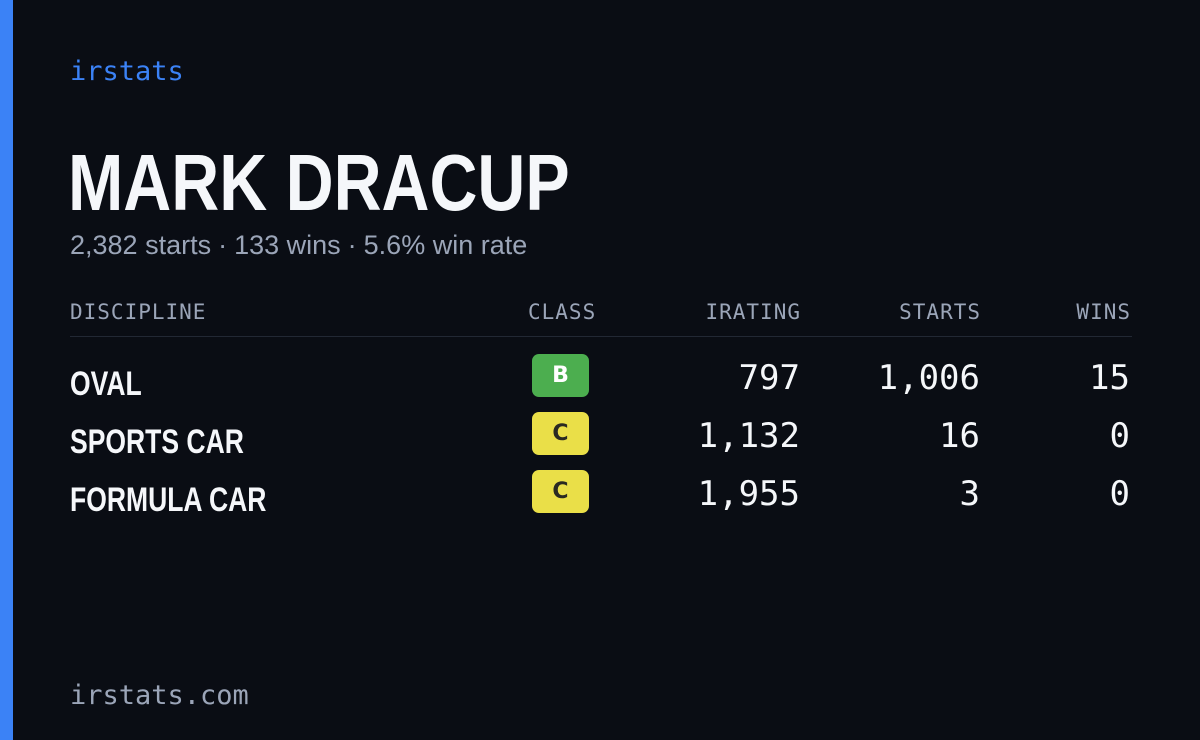  Describe the element at coordinates (601, 496) in the screenshot. I see `table-row: FORMULA CAR C 1,955 3 0` at that location.